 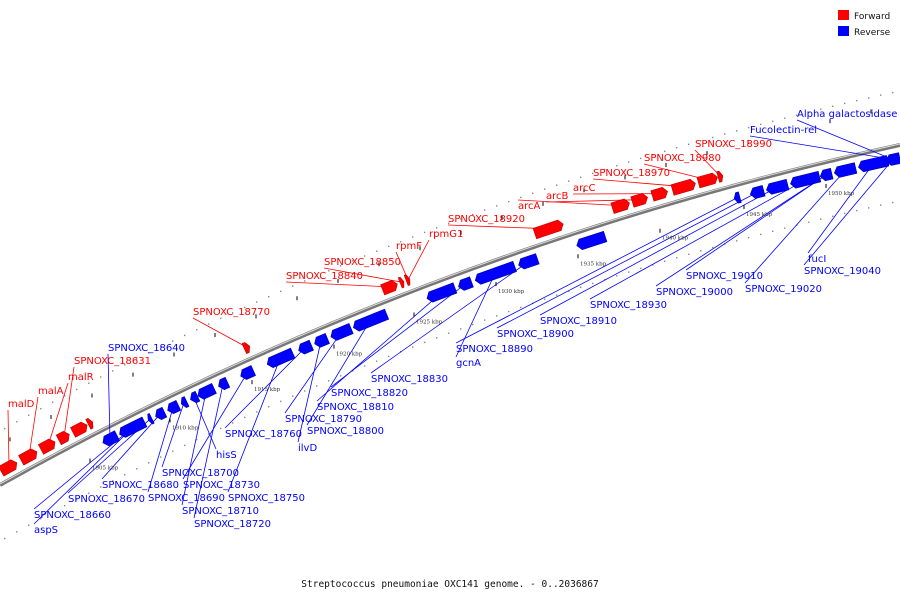 I want to click on reverse-gene-label: SPNOXC_18750, so click(x=266, y=498).